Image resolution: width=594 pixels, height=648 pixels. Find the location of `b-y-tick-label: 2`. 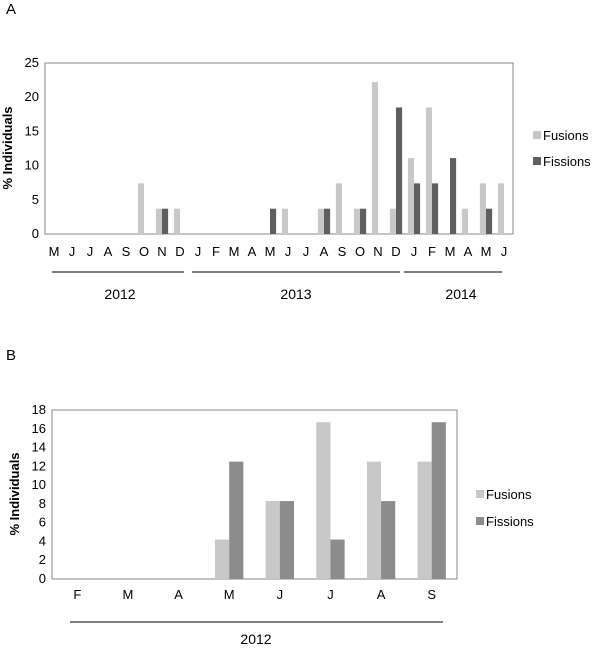

b-y-tick-label: 2 is located at coordinates (42, 559).